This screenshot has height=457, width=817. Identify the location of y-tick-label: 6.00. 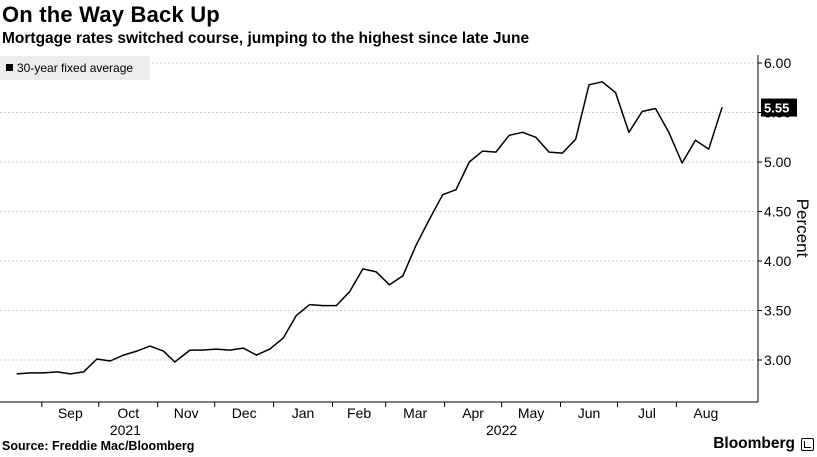
(777, 63).